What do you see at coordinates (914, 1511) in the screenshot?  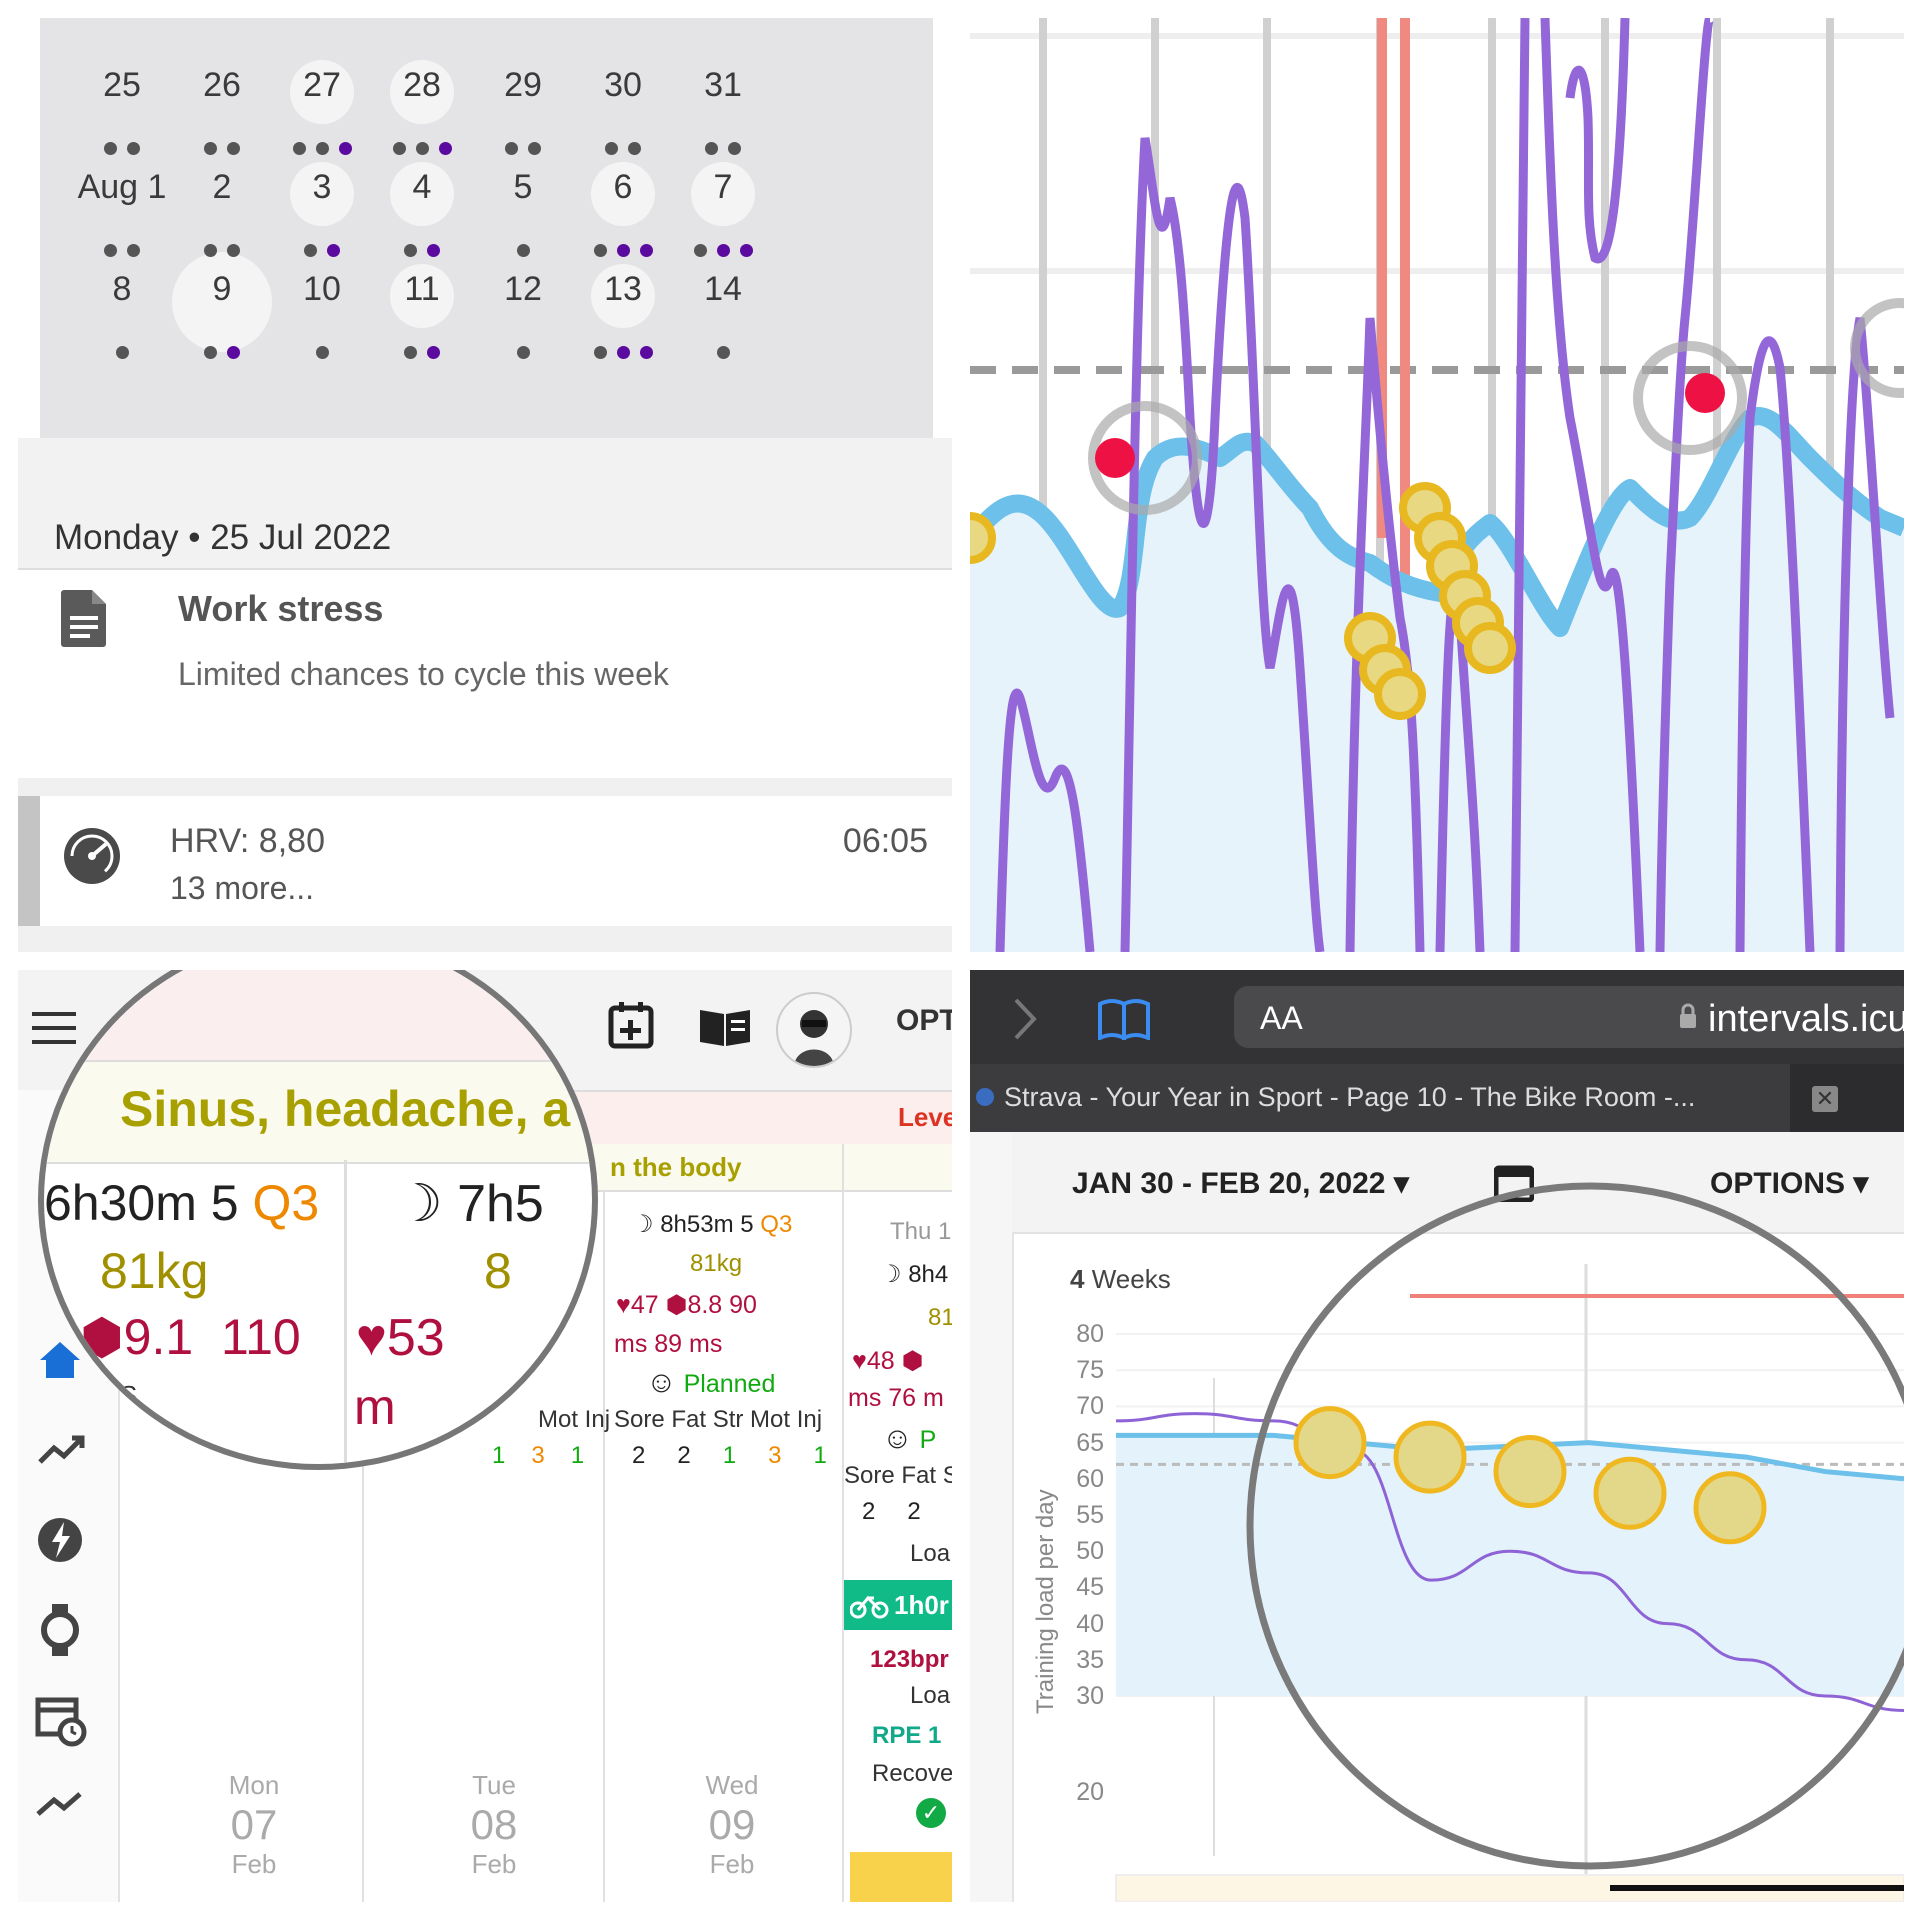 I see `thu-fat: 2` at bounding box center [914, 1511].